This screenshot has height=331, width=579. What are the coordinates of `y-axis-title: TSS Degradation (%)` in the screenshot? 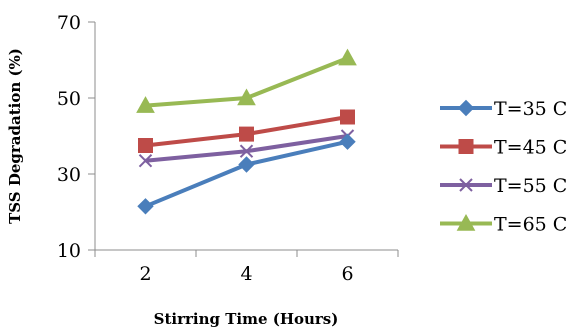 It's located at (15, 136).